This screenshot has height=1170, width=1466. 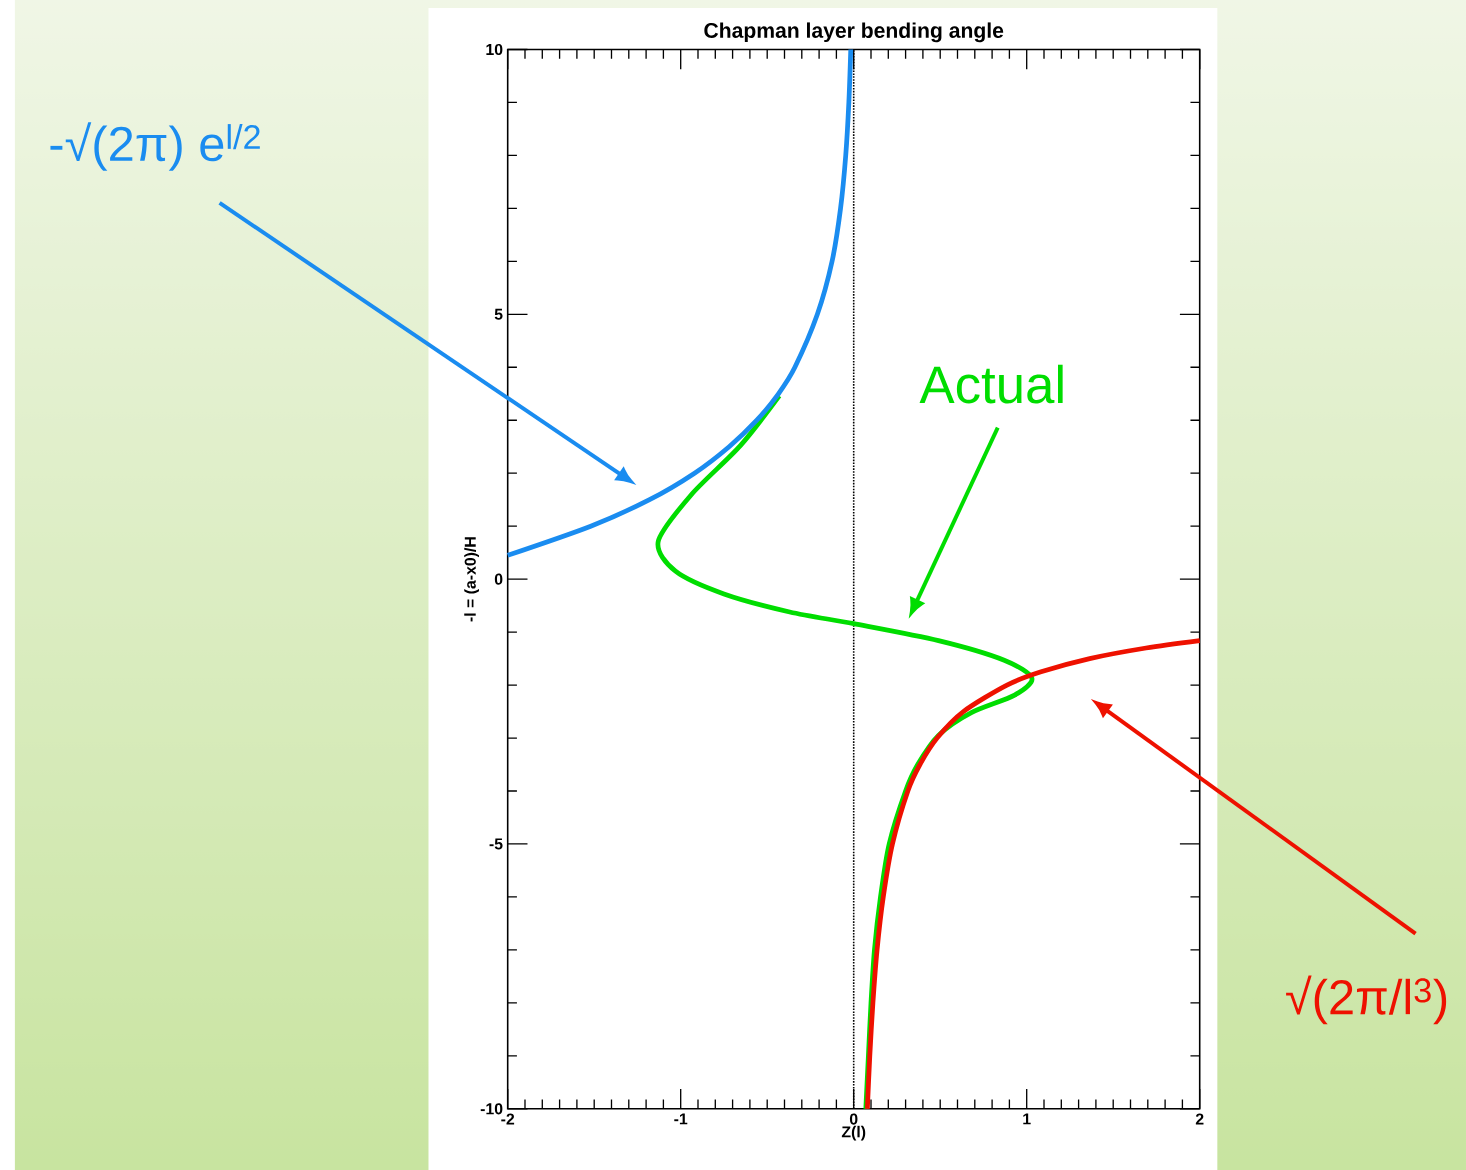 I want to click on x-tick-label: 2, so click(x=1199, y=1119).